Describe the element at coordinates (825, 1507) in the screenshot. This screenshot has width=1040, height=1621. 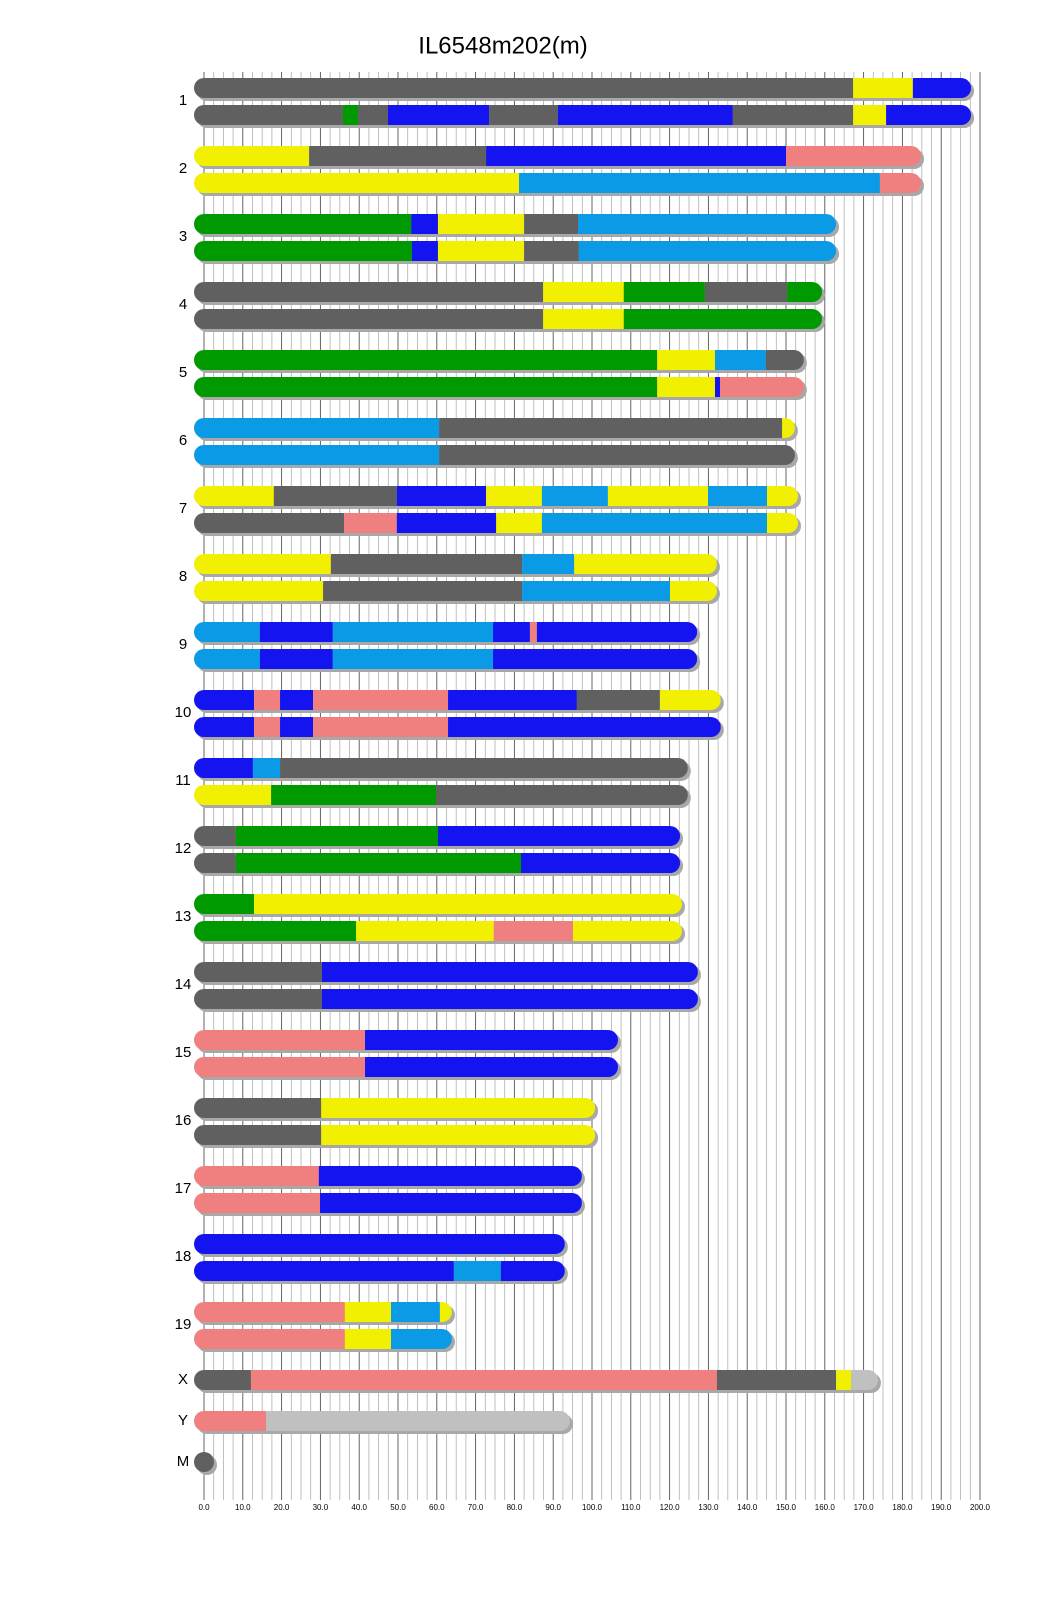
I see `x-tick-label: 160.0` at that location.